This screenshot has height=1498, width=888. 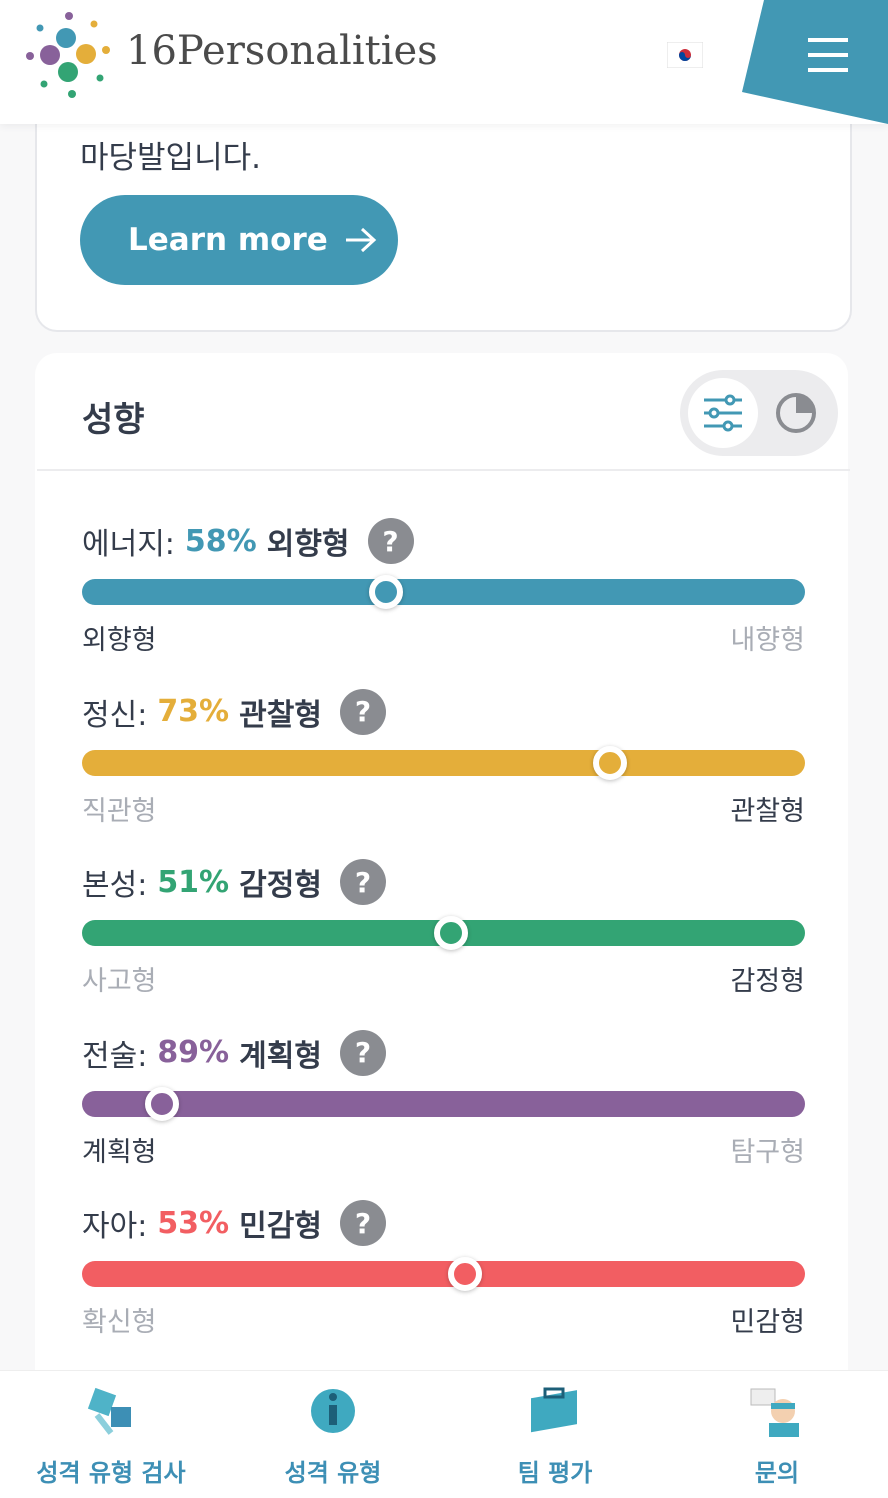 What do you see at coordinates (111, 1473) in the screenshot?
I see `nav-label: 성격 유형 검사` at bounding box center [111, 1473].